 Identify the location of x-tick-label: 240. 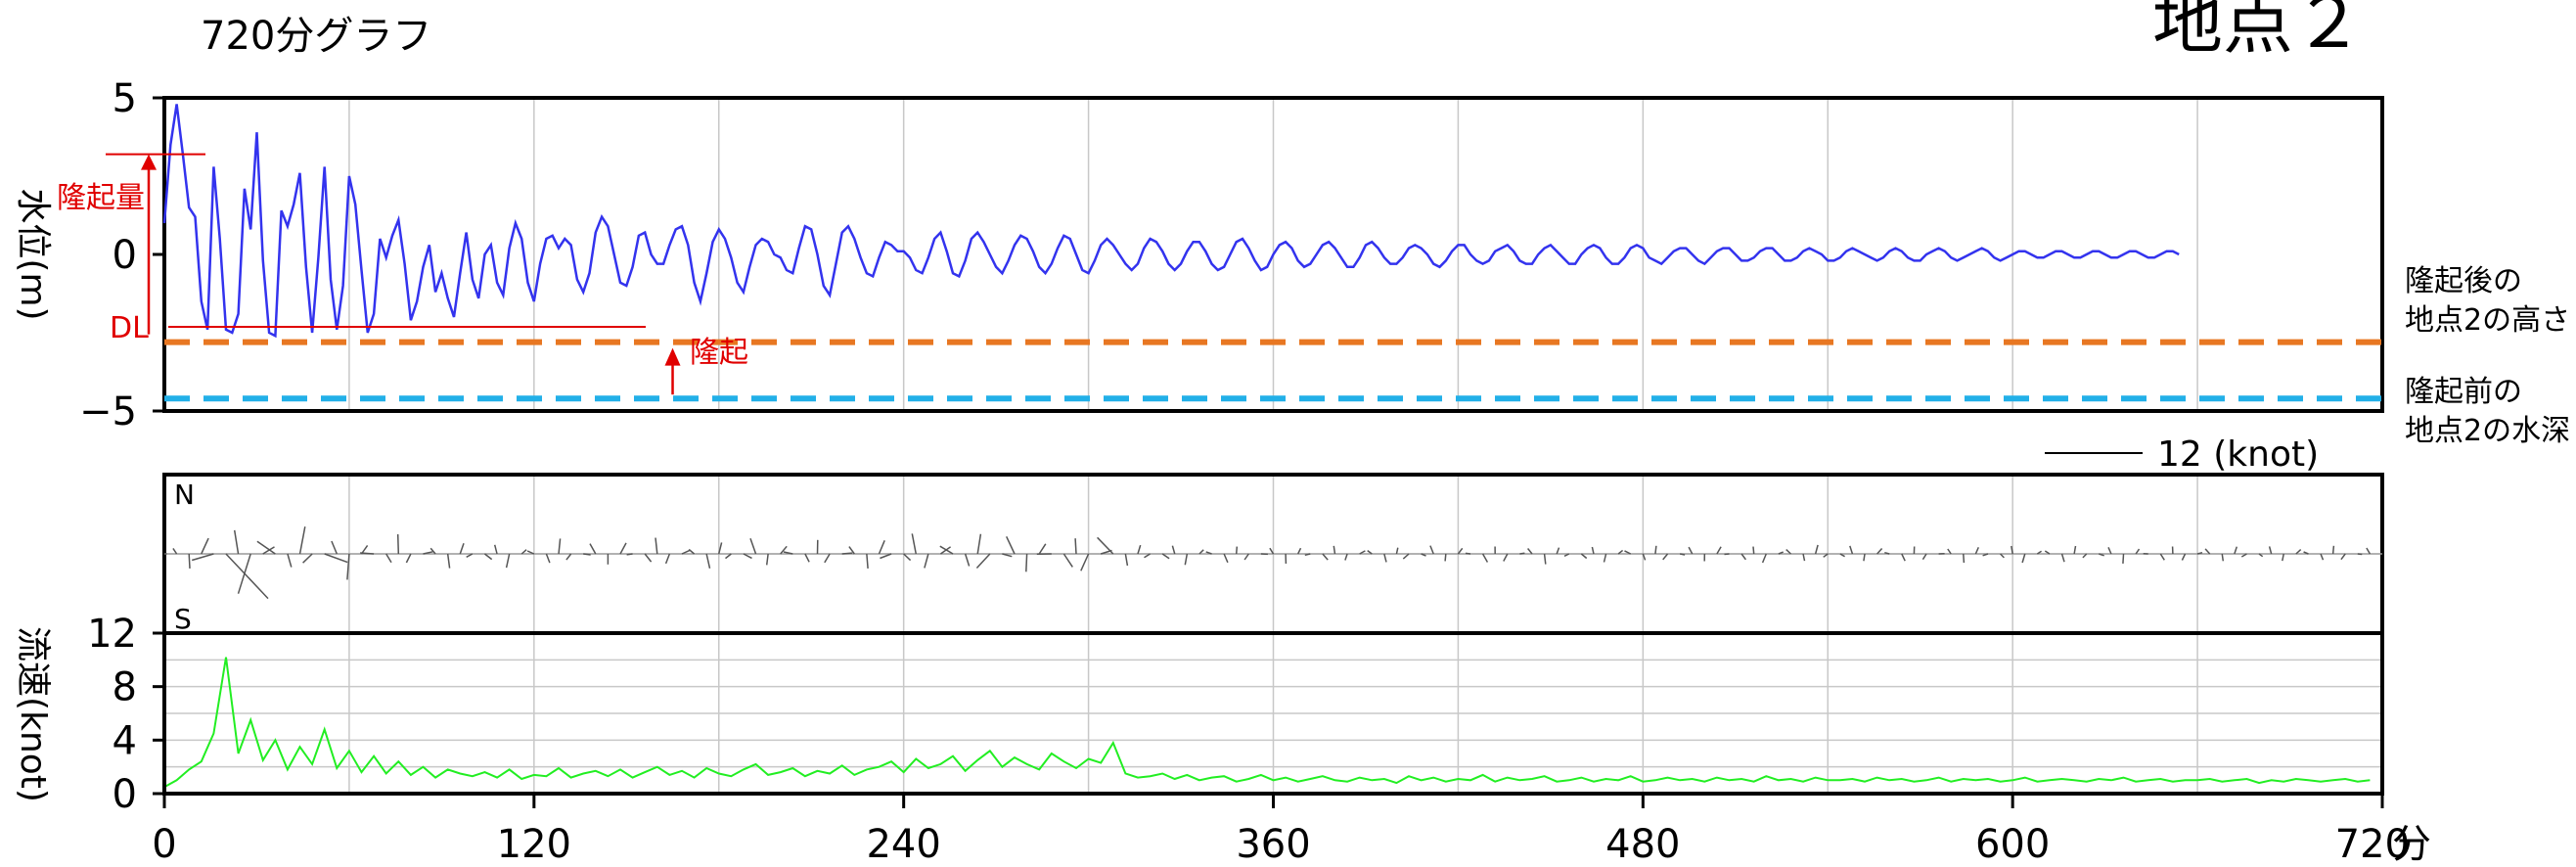
(903, 844).